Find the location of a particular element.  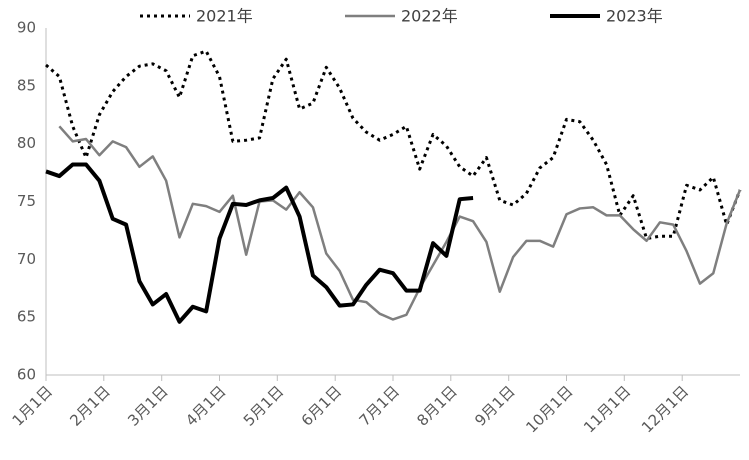

x-tick-label: 8月1日 is located at coordinates (436, 405).